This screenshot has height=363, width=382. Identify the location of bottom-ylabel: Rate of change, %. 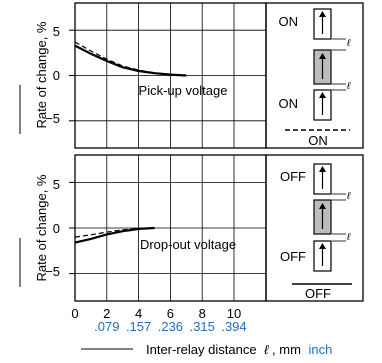
(41, 227).